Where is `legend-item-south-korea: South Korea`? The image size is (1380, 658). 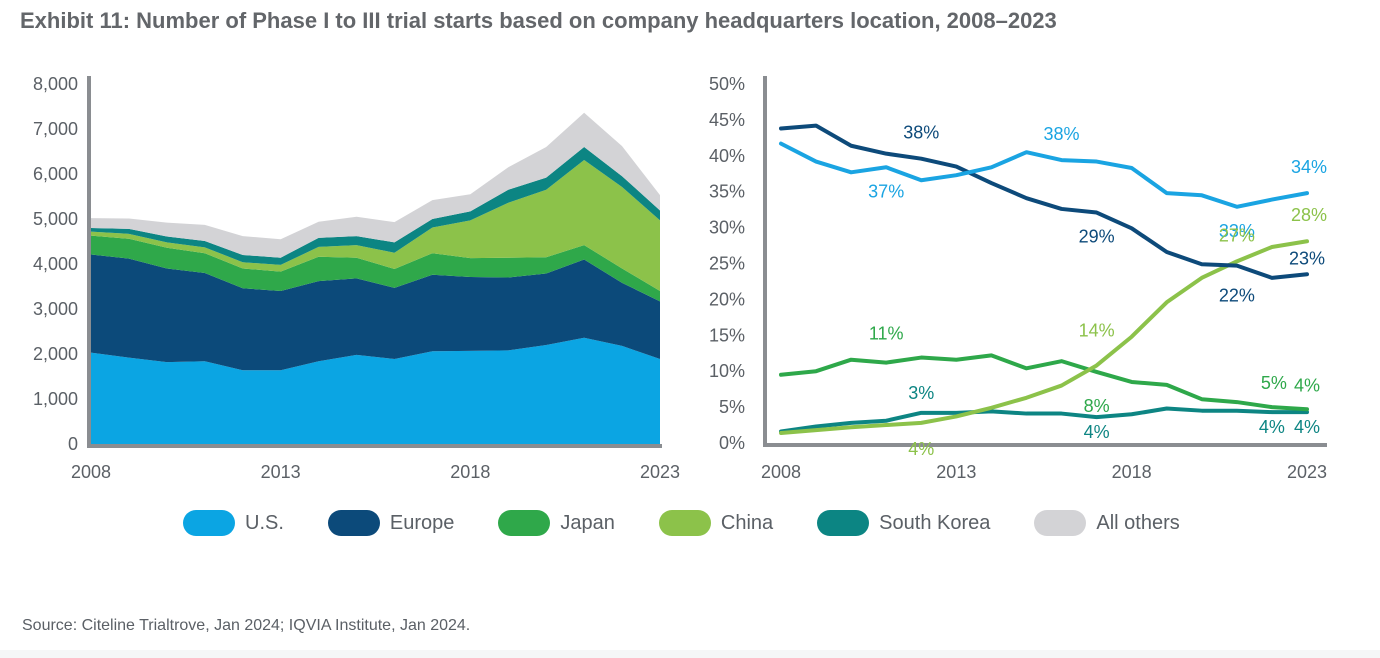 legend-item-south-korea: South Korea is located at coordinates (903, 523).